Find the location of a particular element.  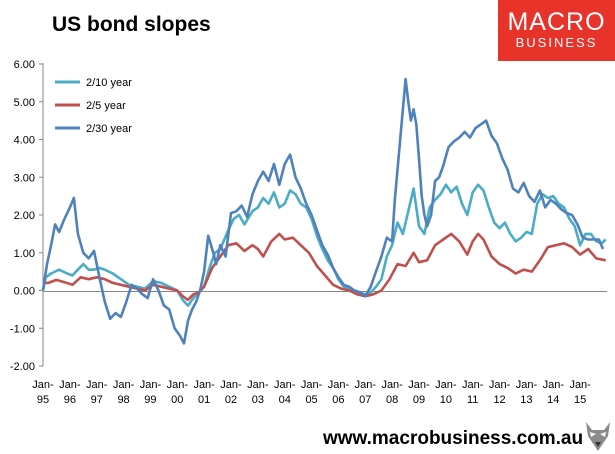

legend-label: 2/30 year is located at coordinates (109, 129).